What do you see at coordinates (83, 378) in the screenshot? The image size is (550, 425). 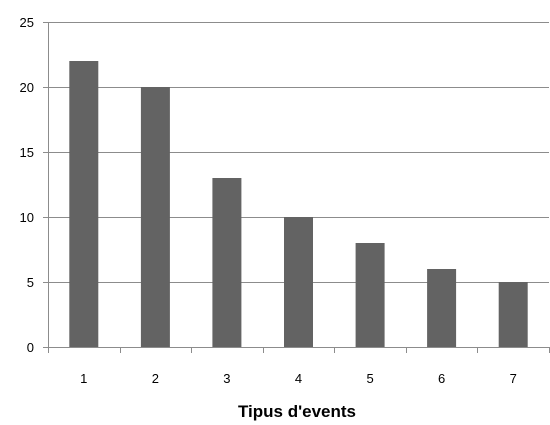 I see `x-tick-label: 1` at bounding box center [83, 378].